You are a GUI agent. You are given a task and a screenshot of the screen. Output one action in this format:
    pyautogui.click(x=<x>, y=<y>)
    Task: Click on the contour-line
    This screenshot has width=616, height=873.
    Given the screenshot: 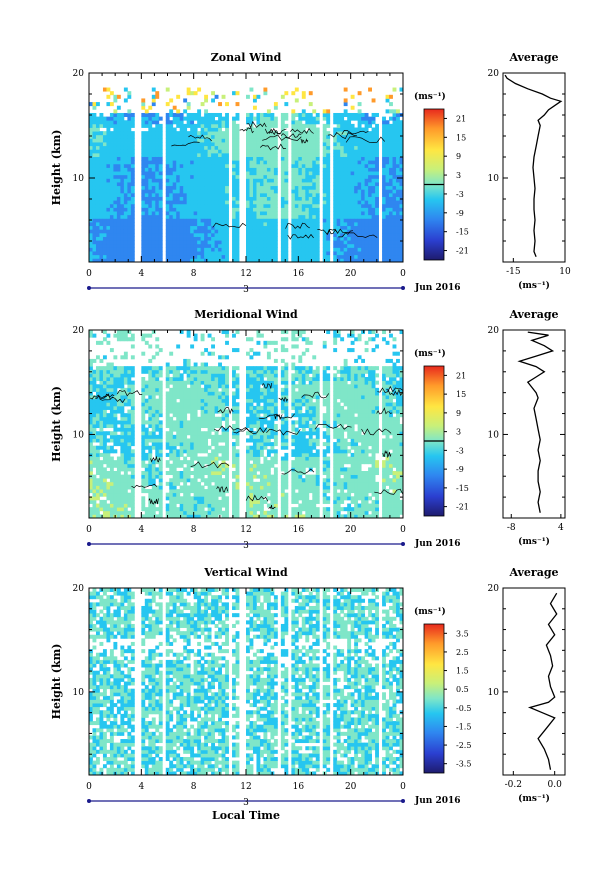 What is the action you would take?
    pyautogui.click(x=282, y=137)
    